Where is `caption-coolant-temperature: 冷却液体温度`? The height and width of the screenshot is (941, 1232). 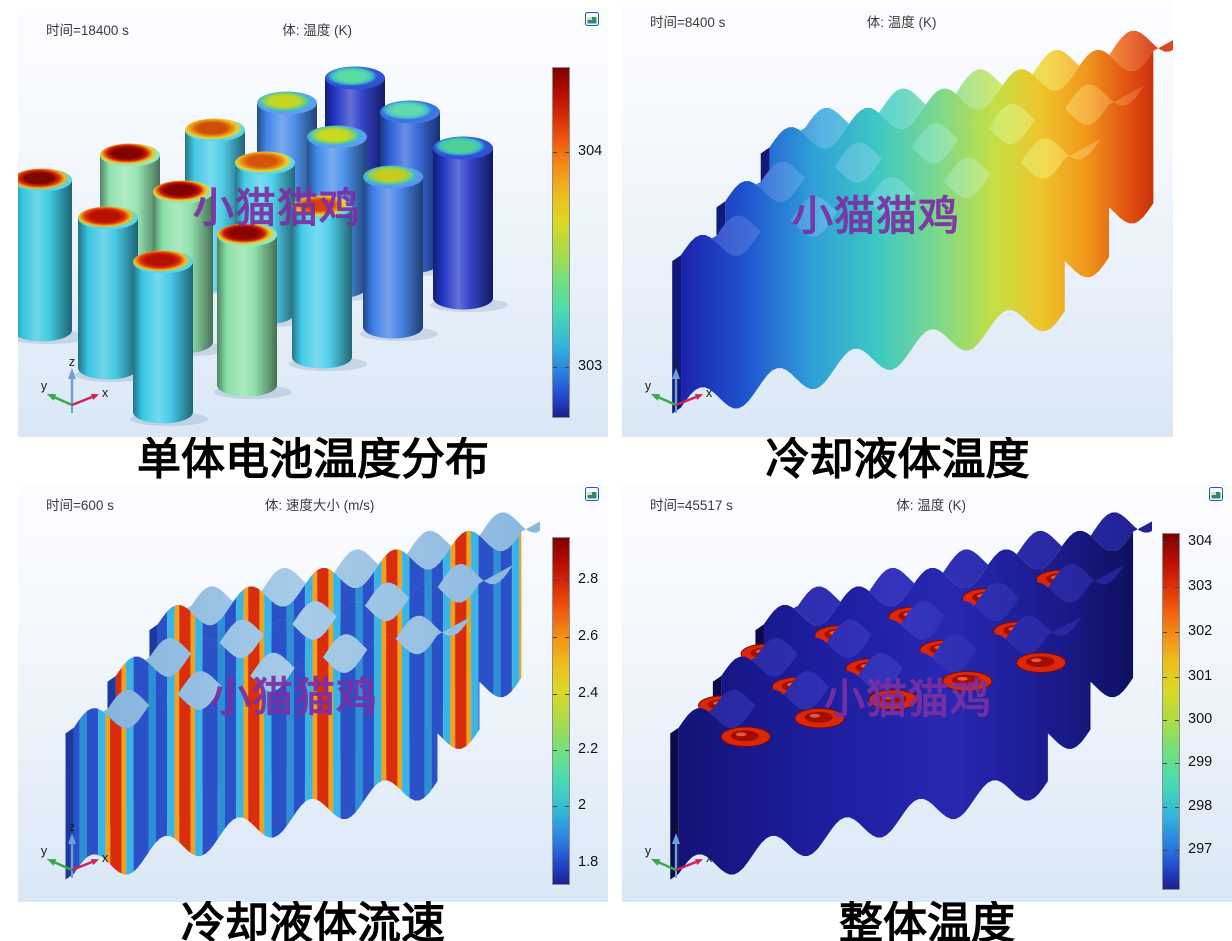
caption-coolant-temperature: 冷却液体温度 is located at coordinates (897, 460).